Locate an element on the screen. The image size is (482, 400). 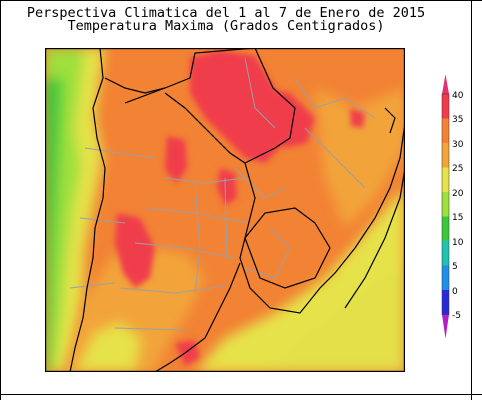
colorbar-bottom-arrow is located at coordinates (445, 326).